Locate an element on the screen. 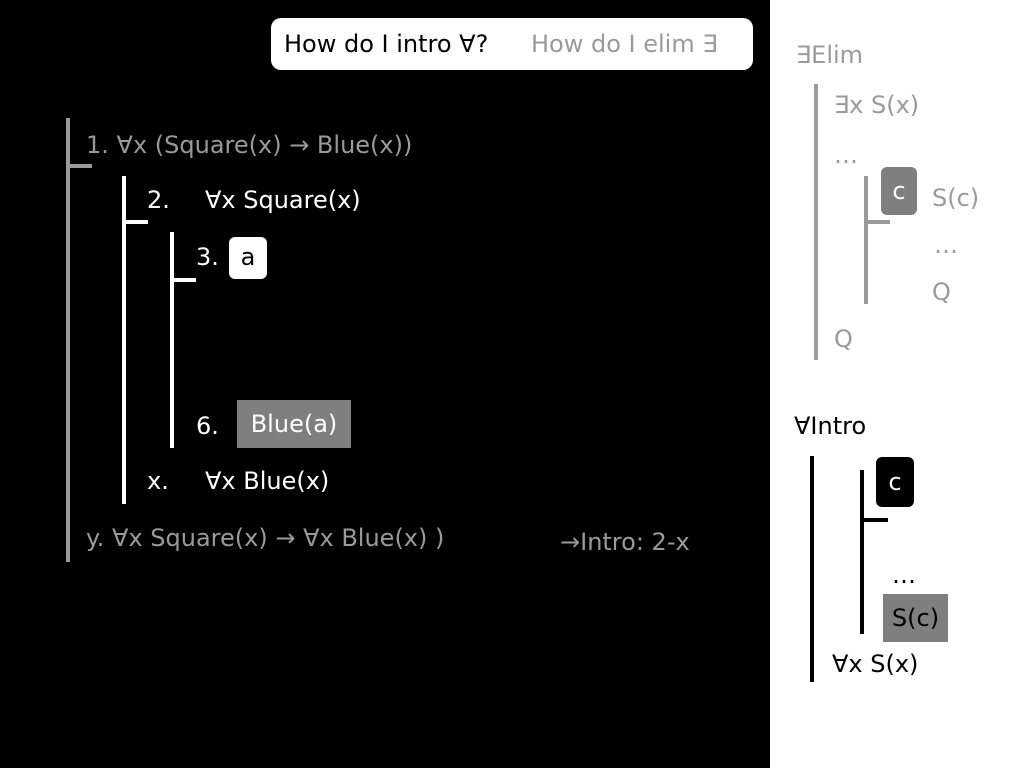 The height and width of the screenshot is (768, 1024). outer-proof-bar is located at coordinates (68, 340).